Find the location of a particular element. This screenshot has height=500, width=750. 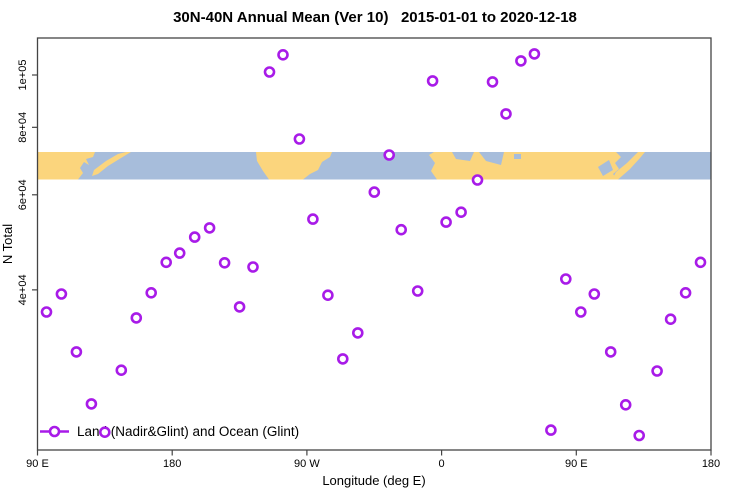

legend-label: Land (Nadir&Glint) and Ocean (Glint) is located at coordinates (188, 431).